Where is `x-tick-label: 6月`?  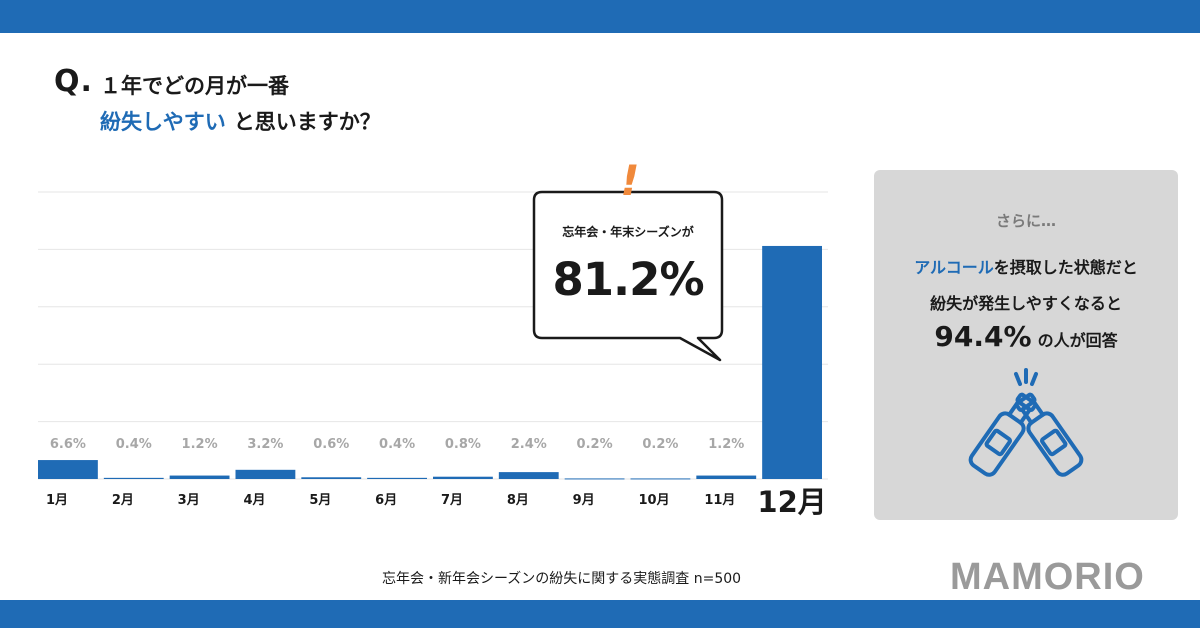 x-tick-label: 6月 is located at coordinates (386, 500).